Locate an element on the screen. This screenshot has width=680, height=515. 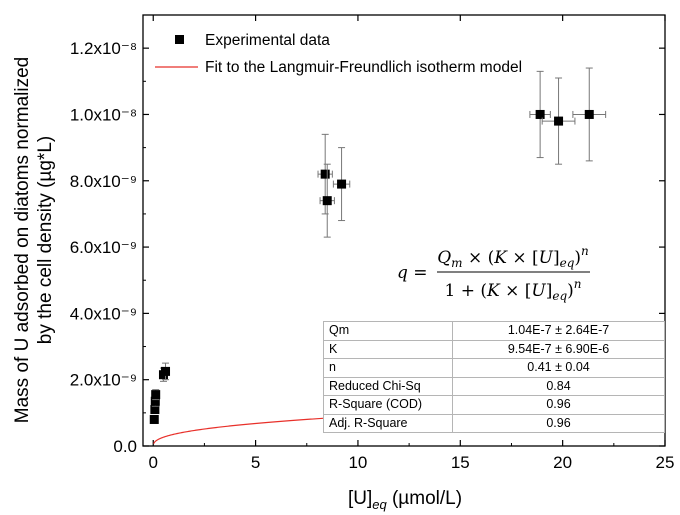
fit-equation: q = Qm × (K × [U]eq)n 1 + (K × [U]eq)n is located at coordinates (493, 273).